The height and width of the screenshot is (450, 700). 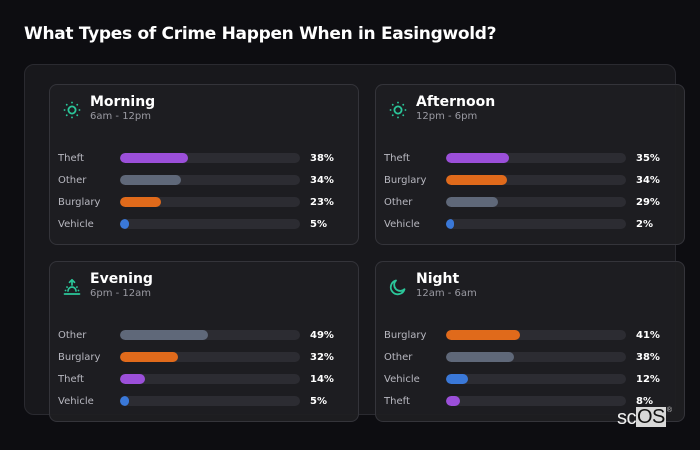 I want to click on bar-row: Other 34%, so click(x=203, y=180).